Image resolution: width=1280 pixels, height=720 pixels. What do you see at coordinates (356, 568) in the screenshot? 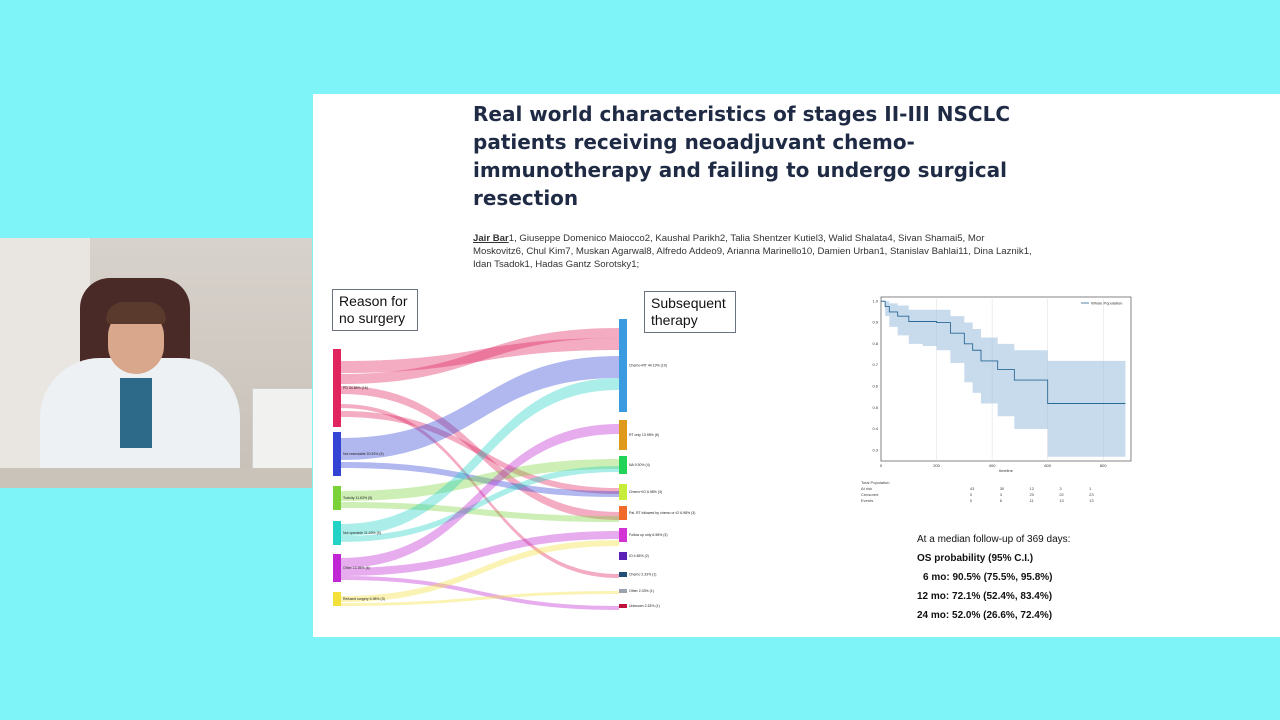
I see `sankey-left-label: Other 13.95% (6)` at bounding box center [356, 568].